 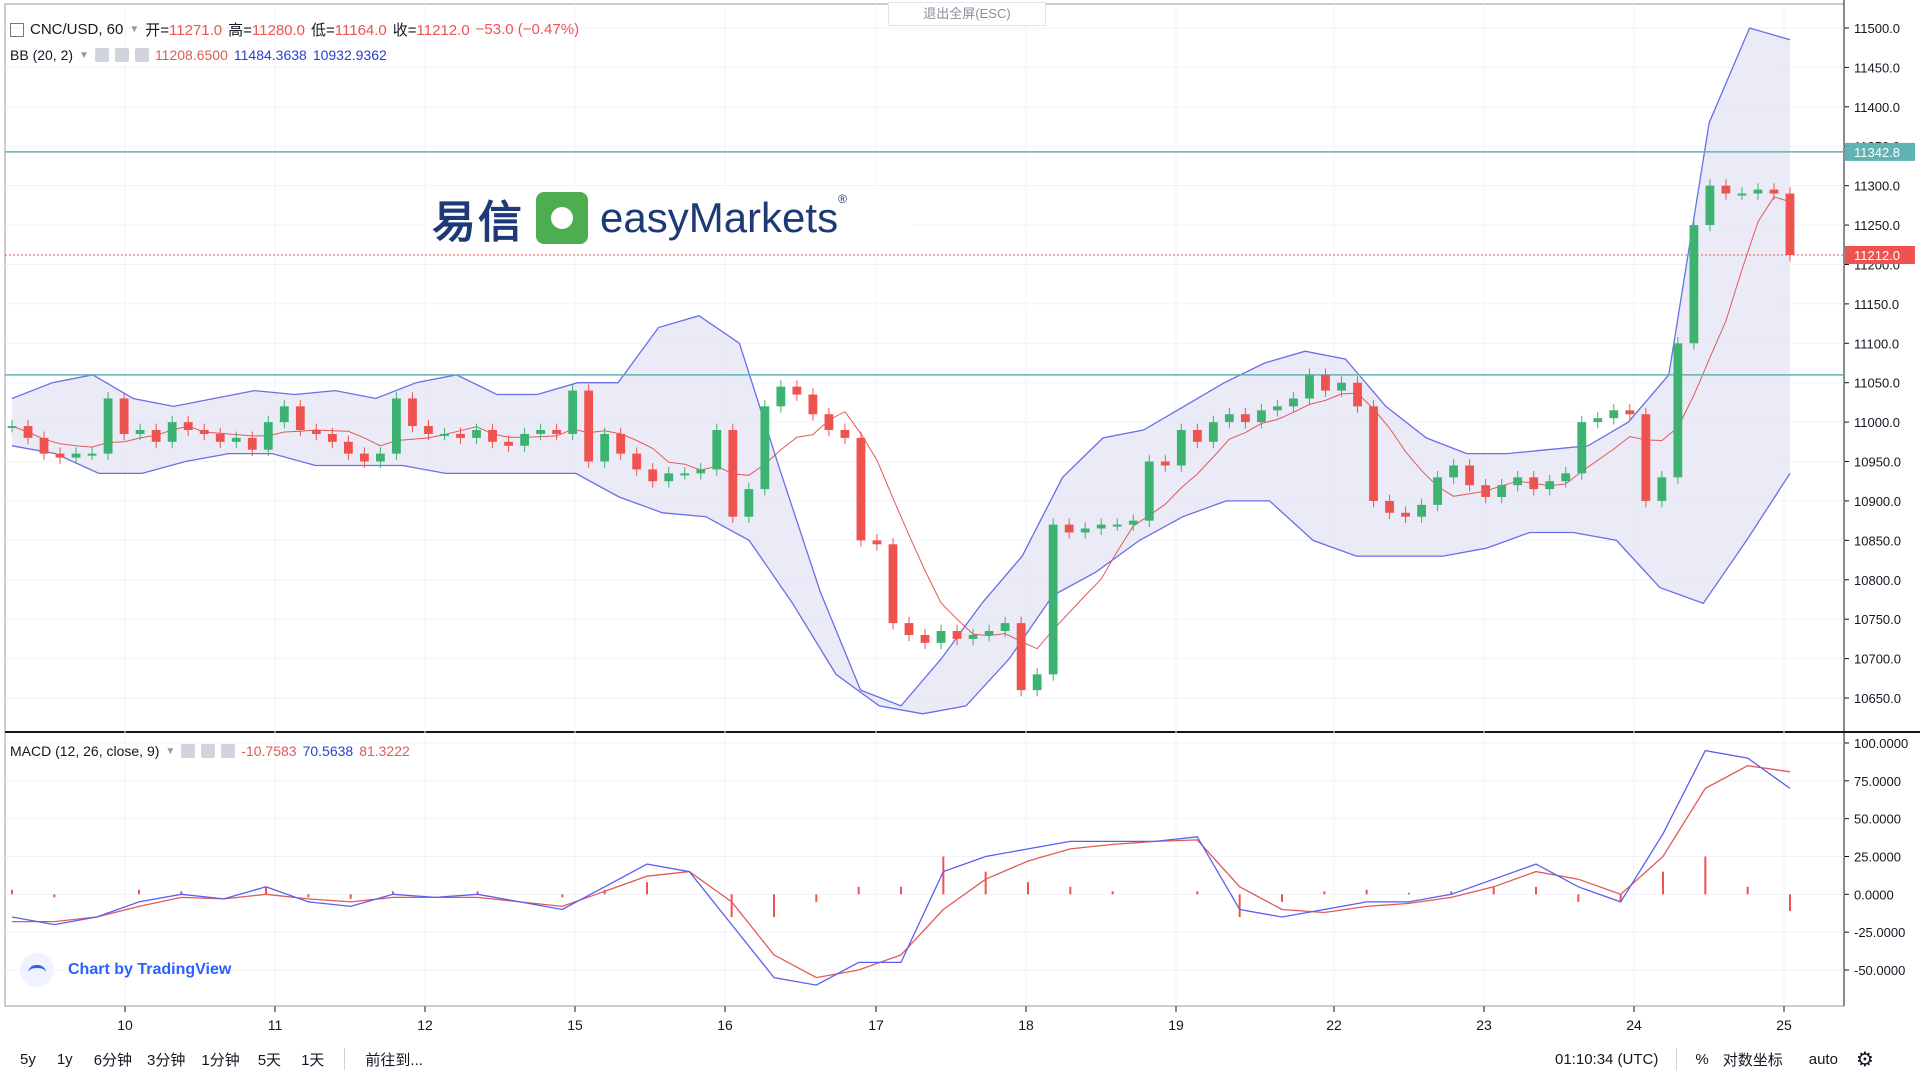 What do you see at coordinates (1702, 1059) in the screenshot?
I see `percent-toggle: %` at bounding box center [1702, 1059].